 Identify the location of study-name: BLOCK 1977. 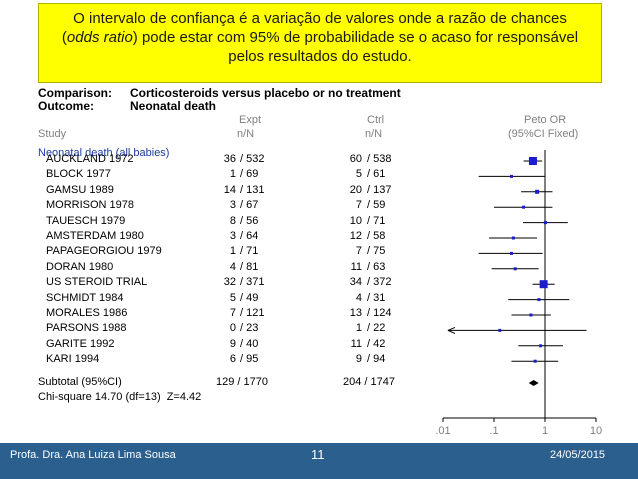
(78, 174).